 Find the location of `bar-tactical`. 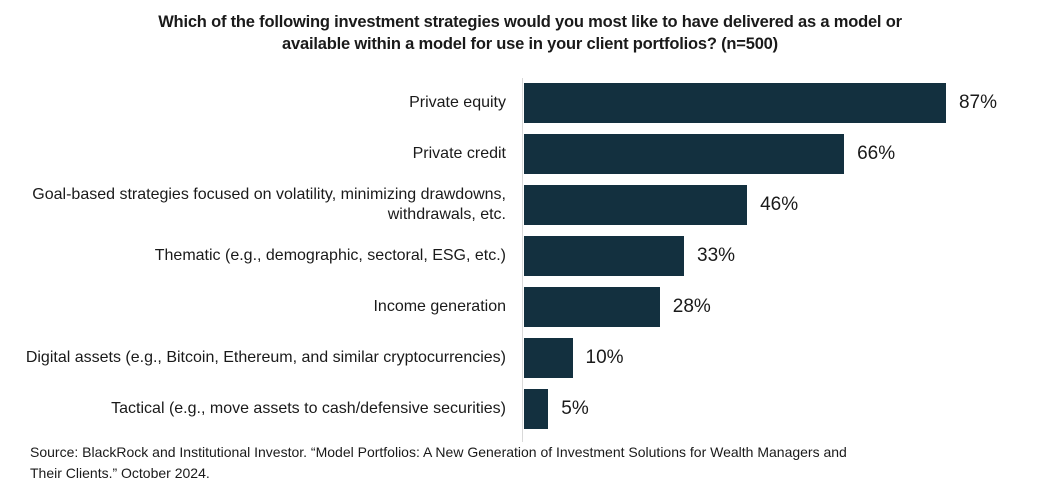

bar-tactical is located at coordinates (536, 409).